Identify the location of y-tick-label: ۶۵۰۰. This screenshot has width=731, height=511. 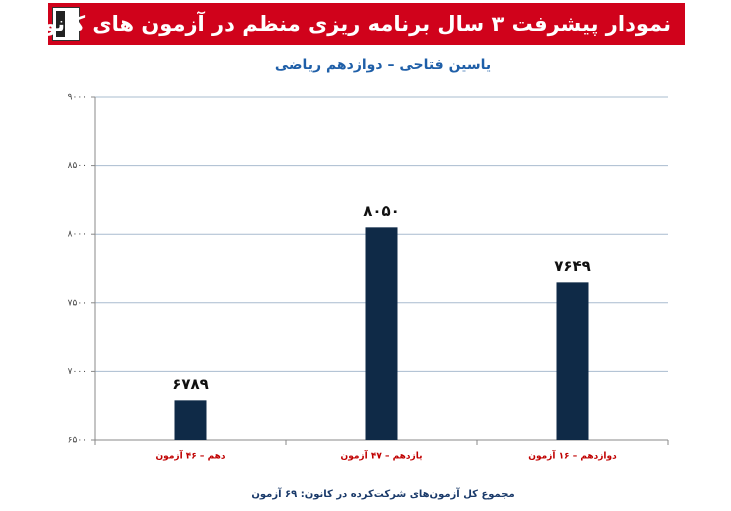
(77, 441).